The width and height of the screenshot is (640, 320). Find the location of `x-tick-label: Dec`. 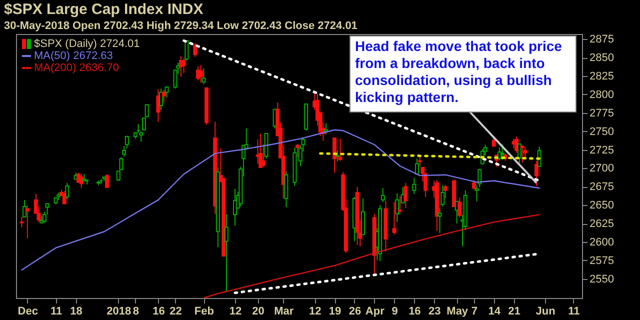

x-tick-label: Dec is located at coordinates (28, 312).